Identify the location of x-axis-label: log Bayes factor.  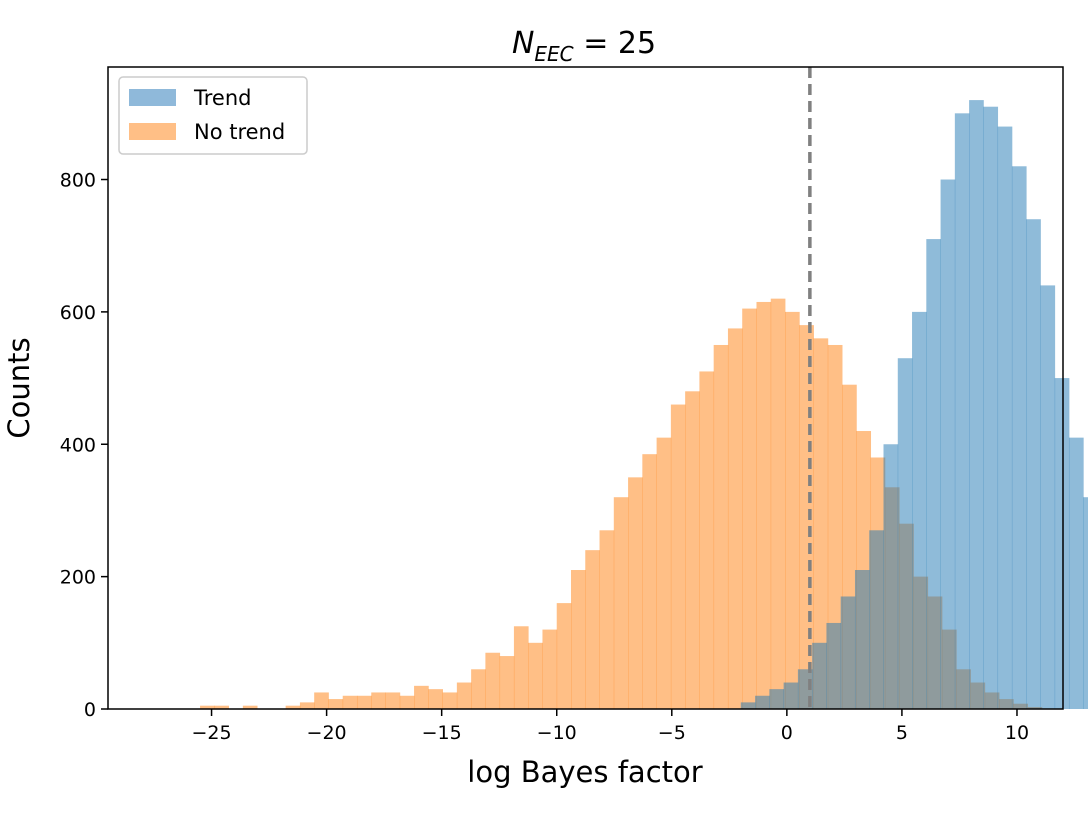
(584, 772).